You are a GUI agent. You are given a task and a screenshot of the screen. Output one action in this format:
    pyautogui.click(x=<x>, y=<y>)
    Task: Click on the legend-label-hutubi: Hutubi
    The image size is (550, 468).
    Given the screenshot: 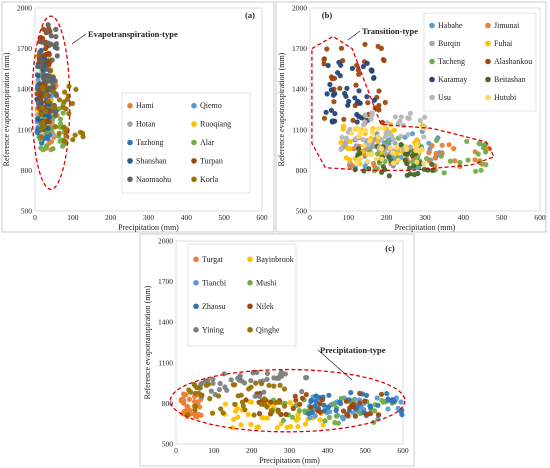 What is the action you would take?
    pyautogui.click(x=505, y=97)
    